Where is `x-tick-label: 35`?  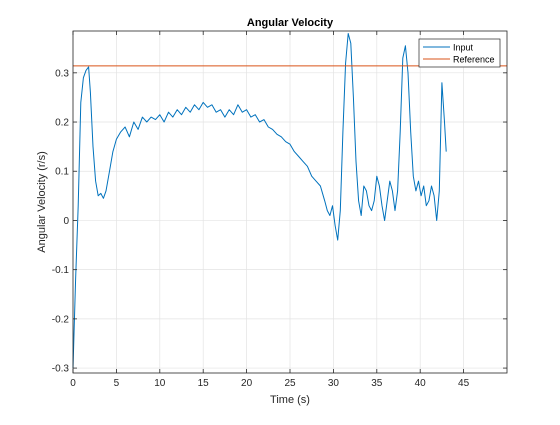 x-tick-label: 35 is located at coordinates (377, 383).